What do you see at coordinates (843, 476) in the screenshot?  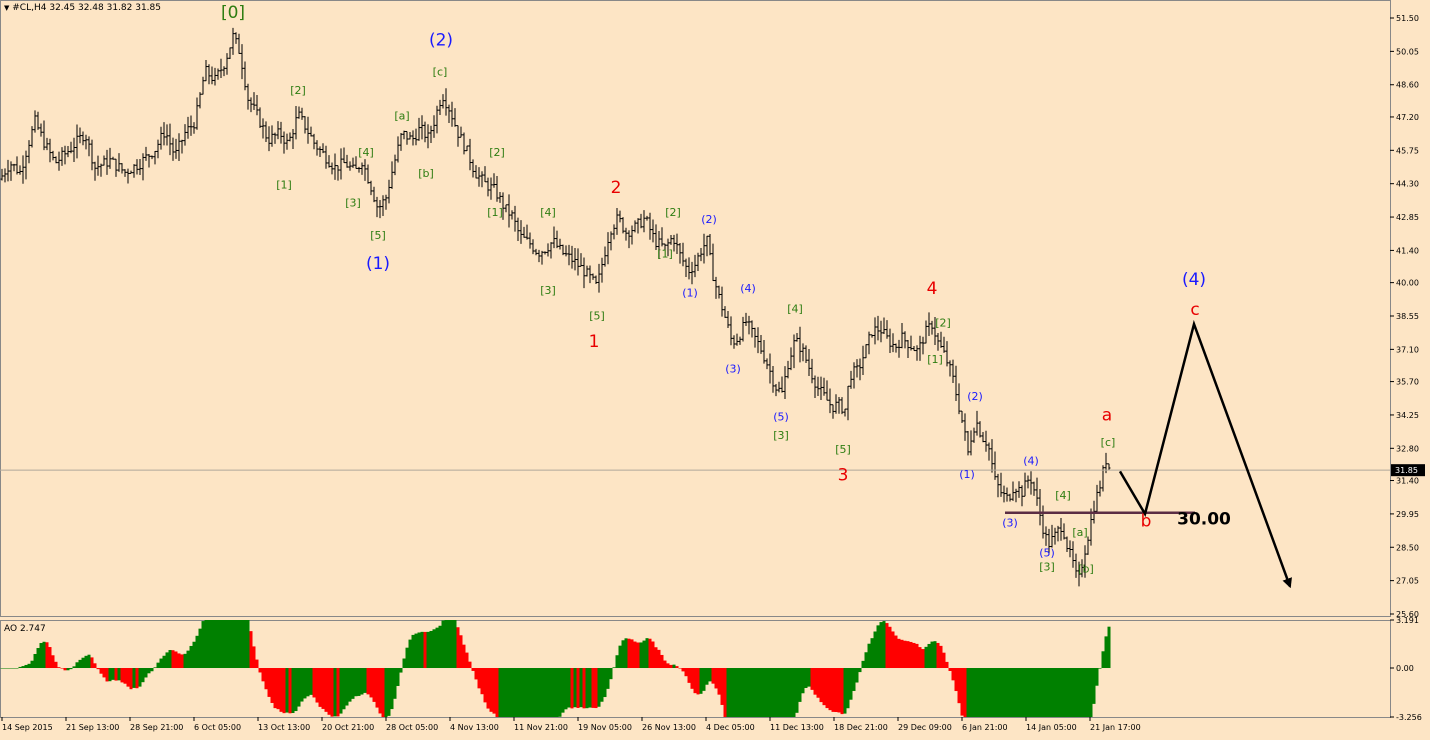 I see `wave-label: 3` at bounding box center [843, 476].